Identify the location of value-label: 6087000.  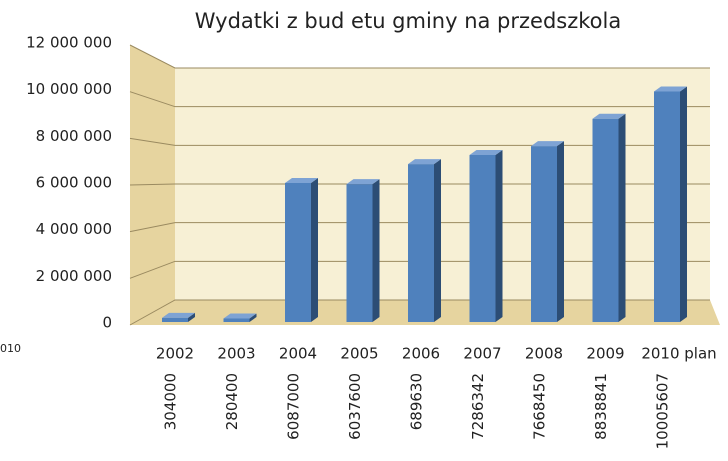
(294, 406).